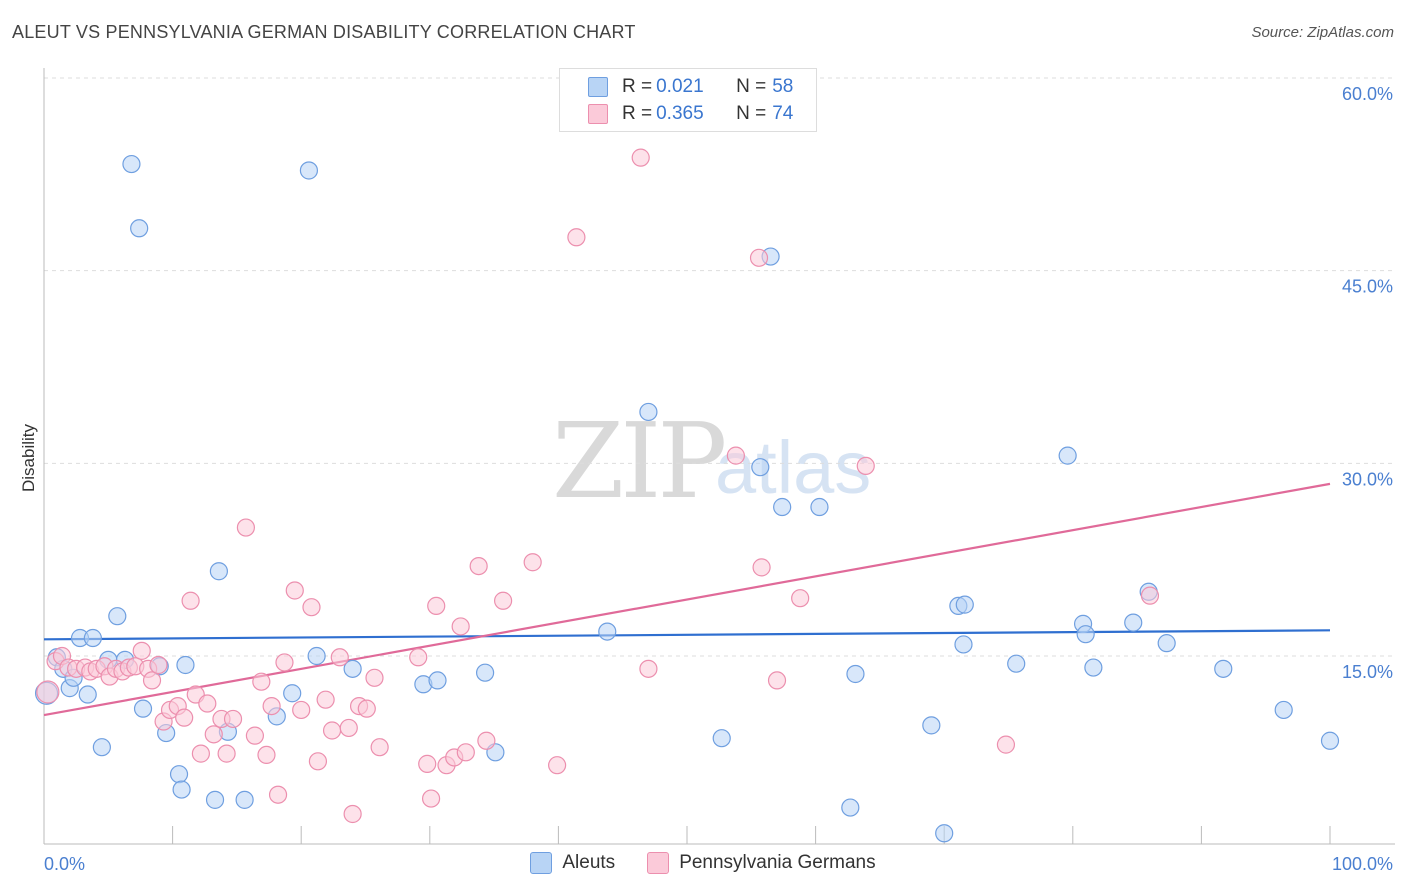 Image resolution: width=1406 pixels, height=892 pixels. I want to click on legend: R = 0.021 N = 58 R = 0.365 N = 74, so click(688, 100).